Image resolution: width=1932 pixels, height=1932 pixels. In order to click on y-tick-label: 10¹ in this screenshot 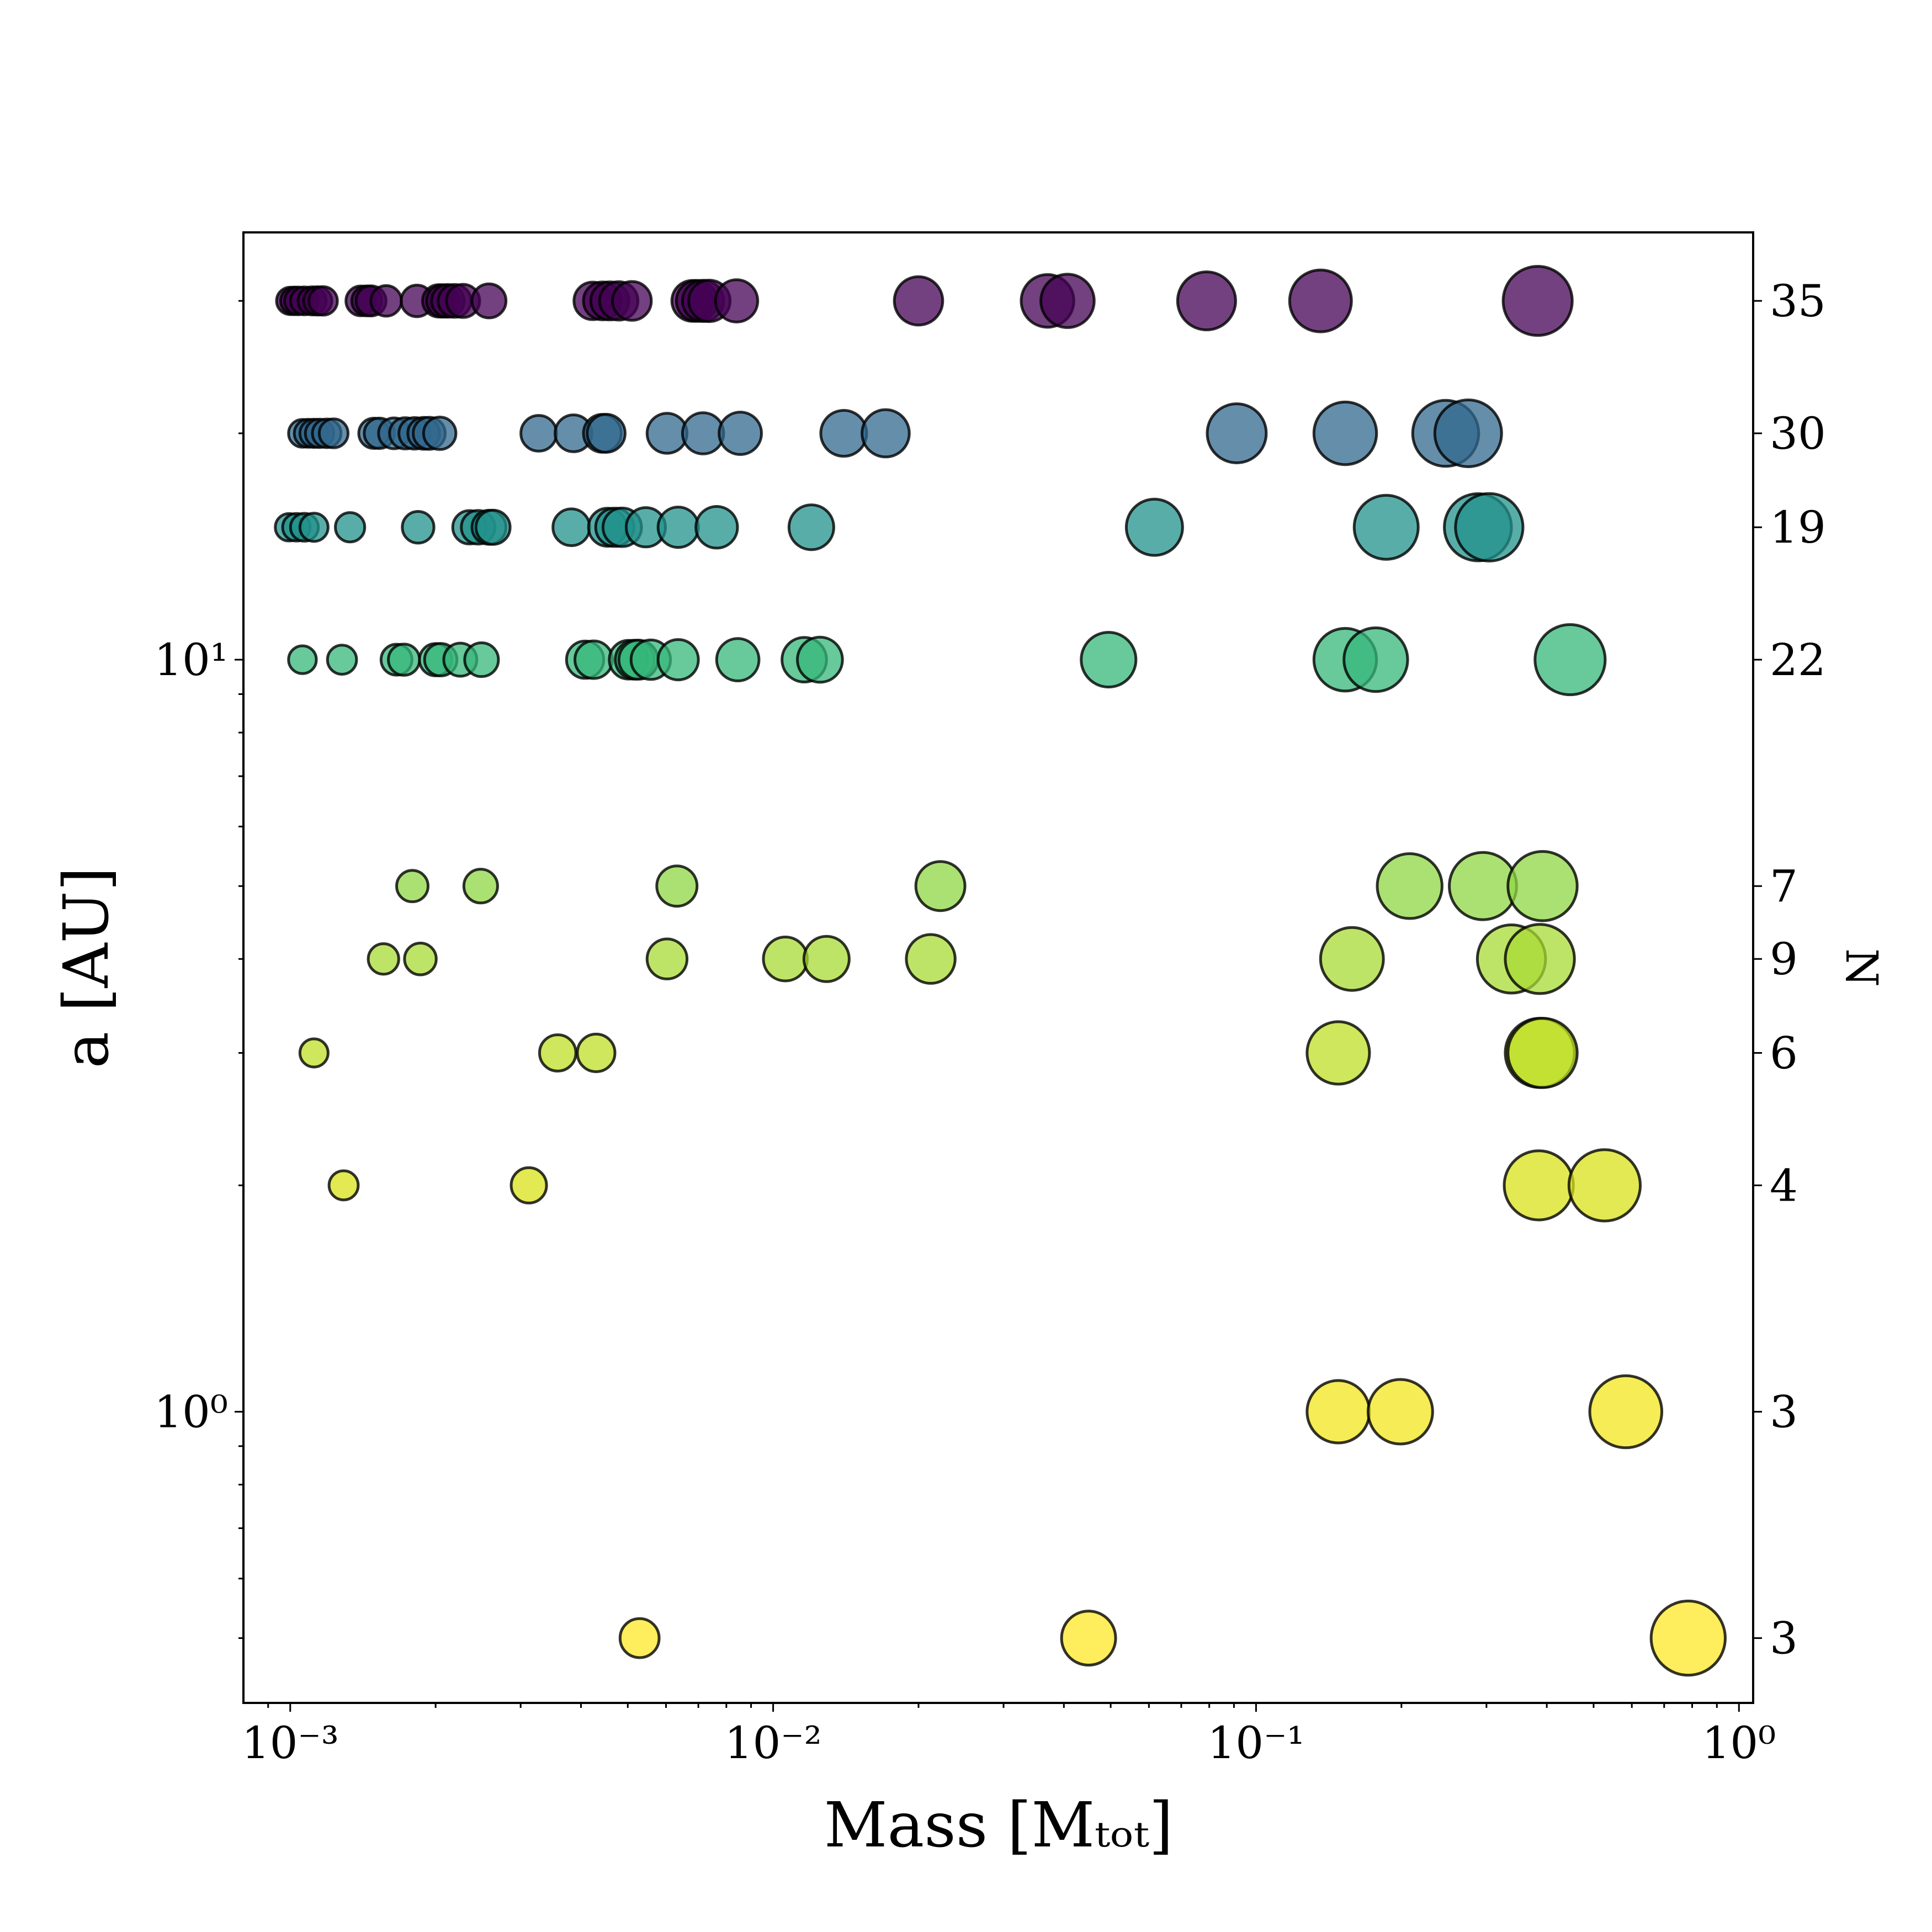, I will do `click(191, 660)`.